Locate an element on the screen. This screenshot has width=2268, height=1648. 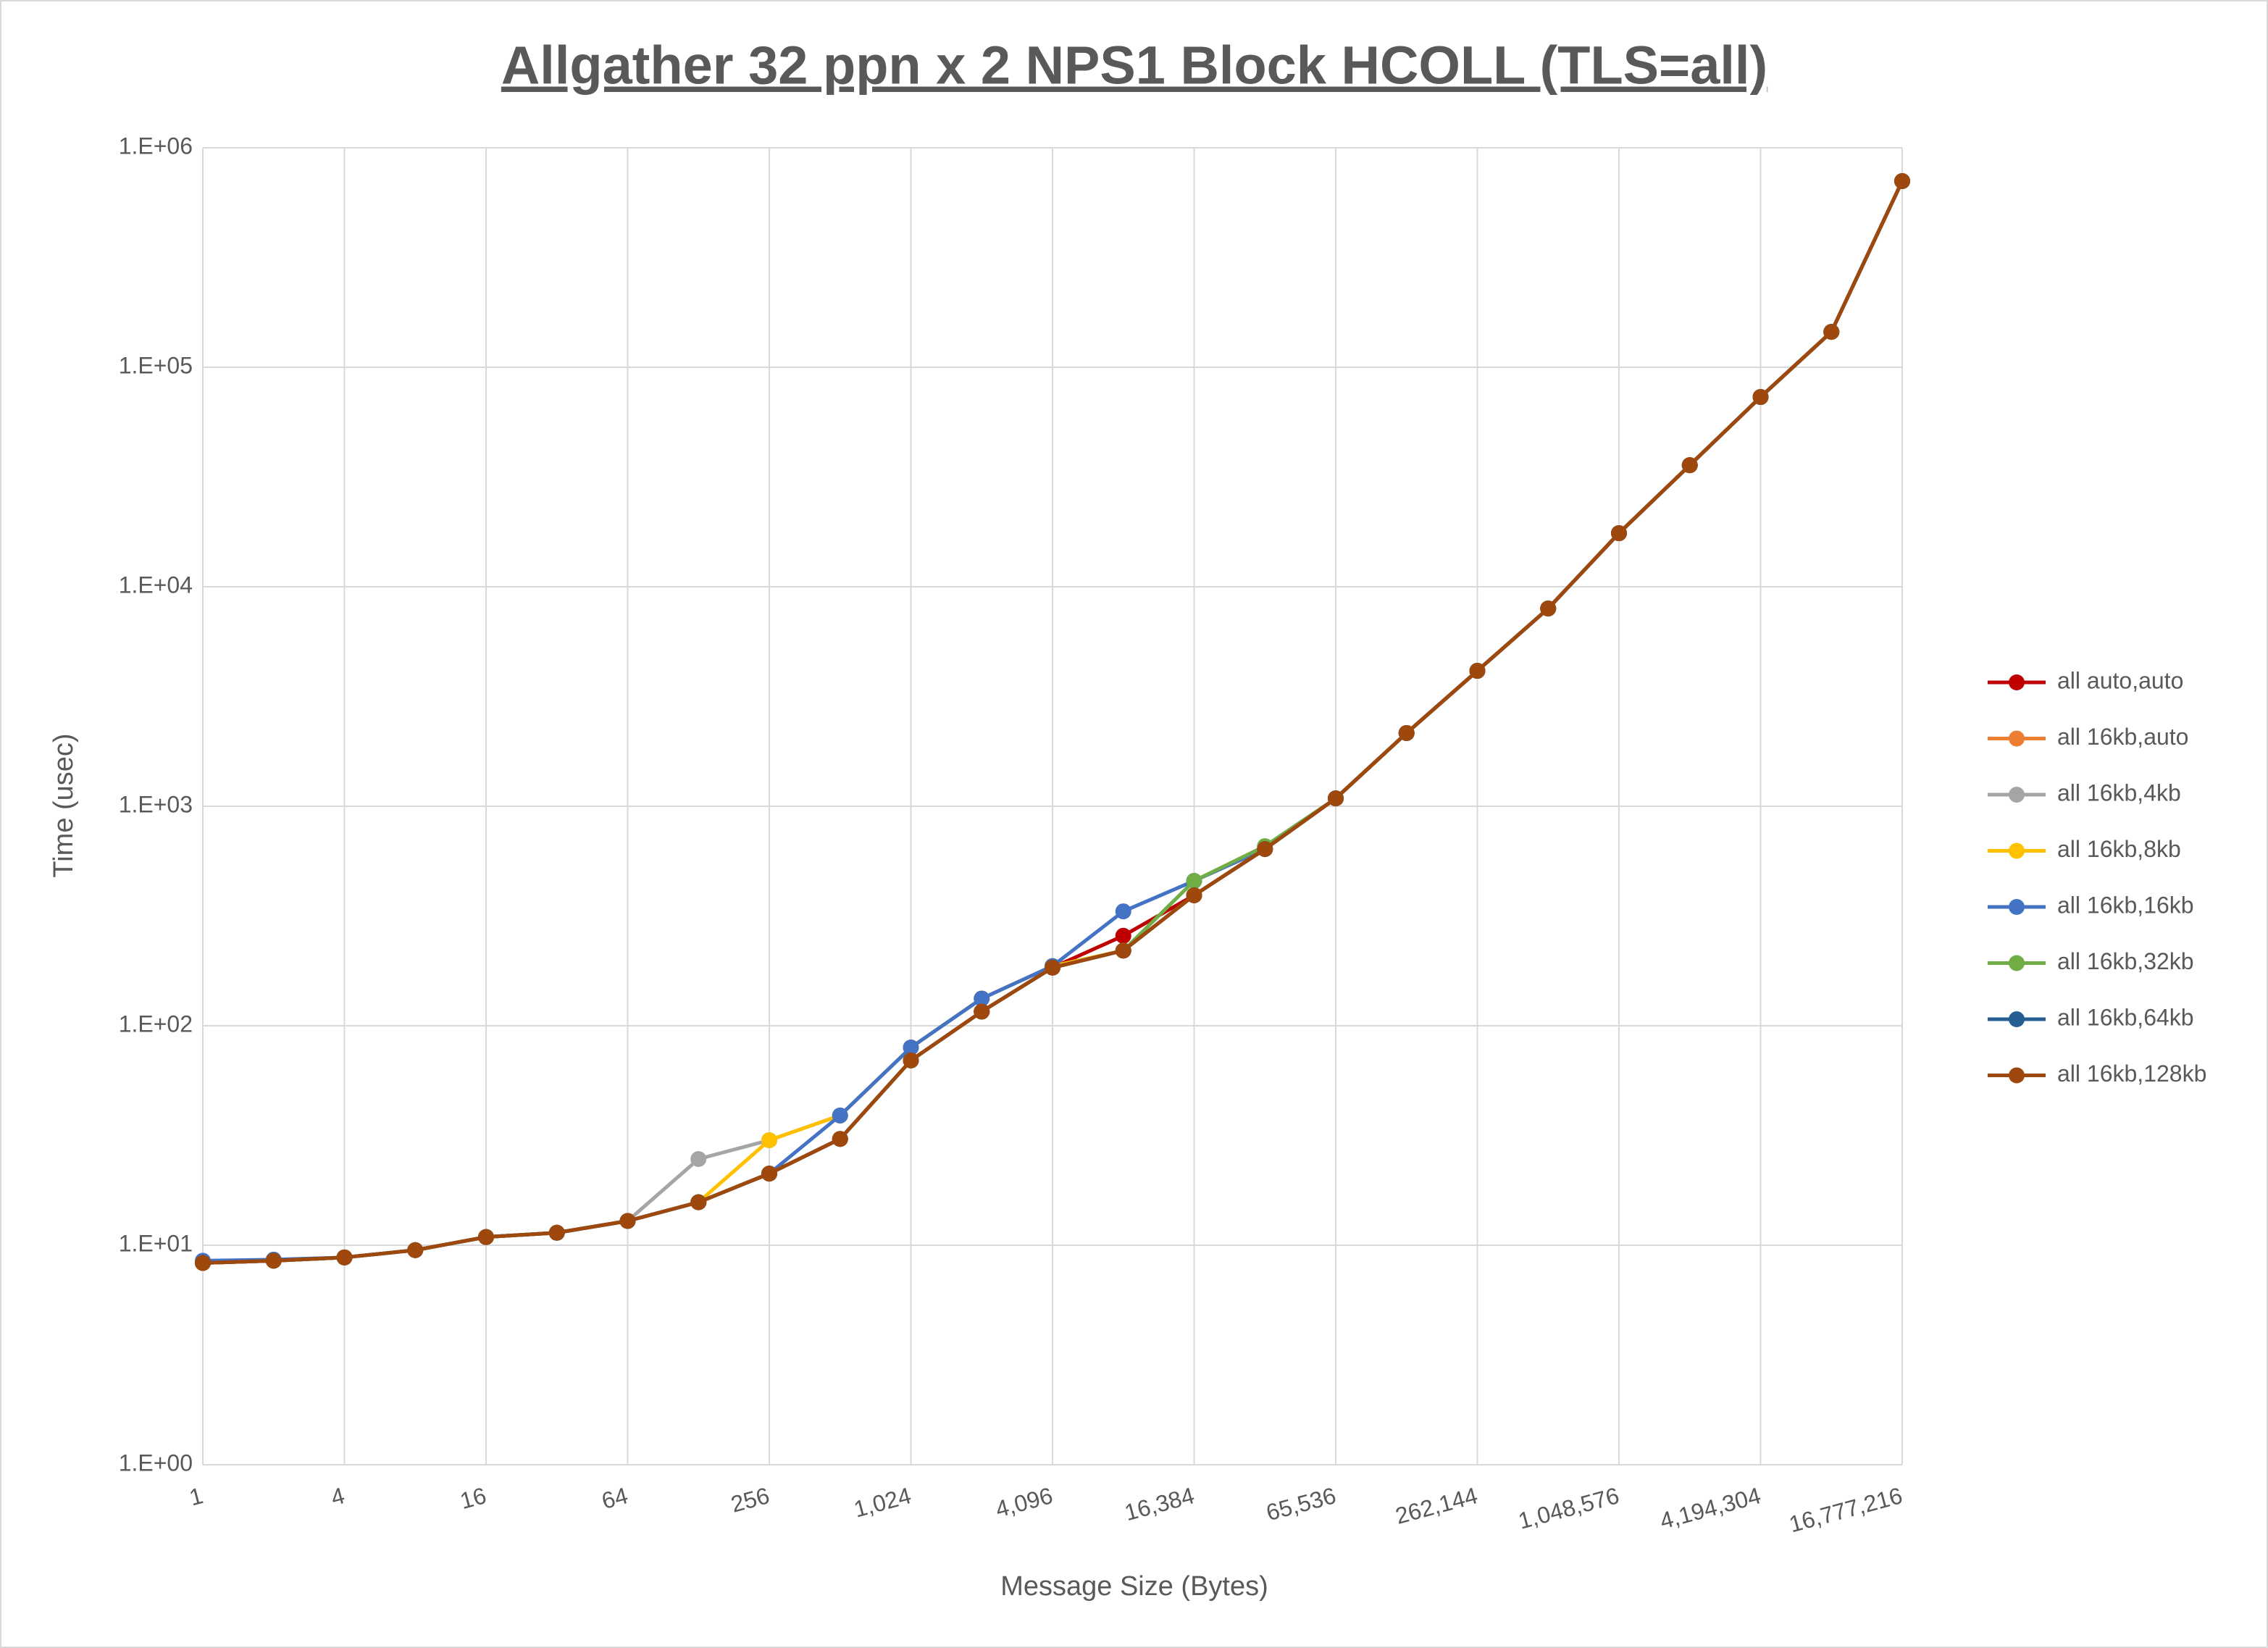
legend-label: all 16kb,64kb is located at coordinates (2125, 1017).